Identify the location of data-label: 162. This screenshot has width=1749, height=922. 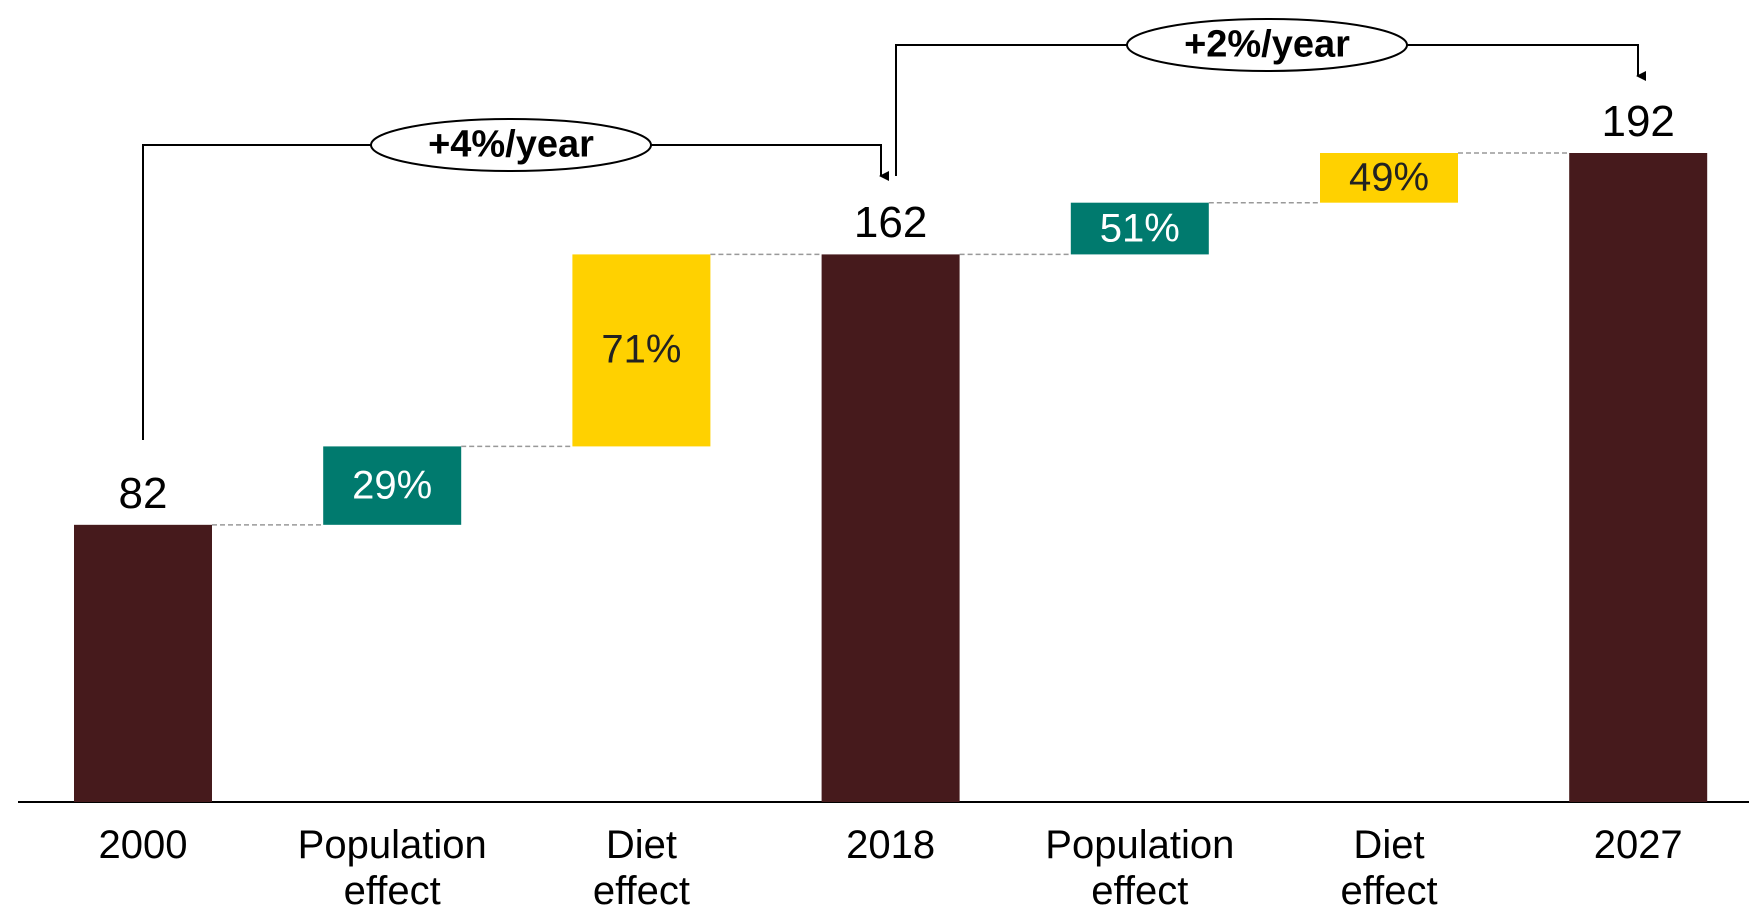
(890, 223).